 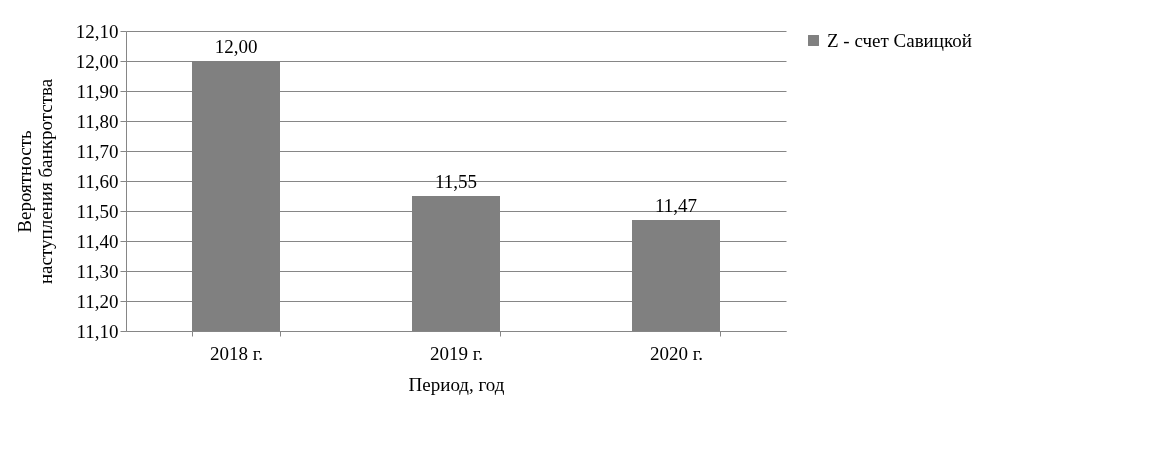 What do you see at coordinates (97, 211) in the screenshot?
I see `y-tick-label: 11,50` at bounding box center [97, 211].